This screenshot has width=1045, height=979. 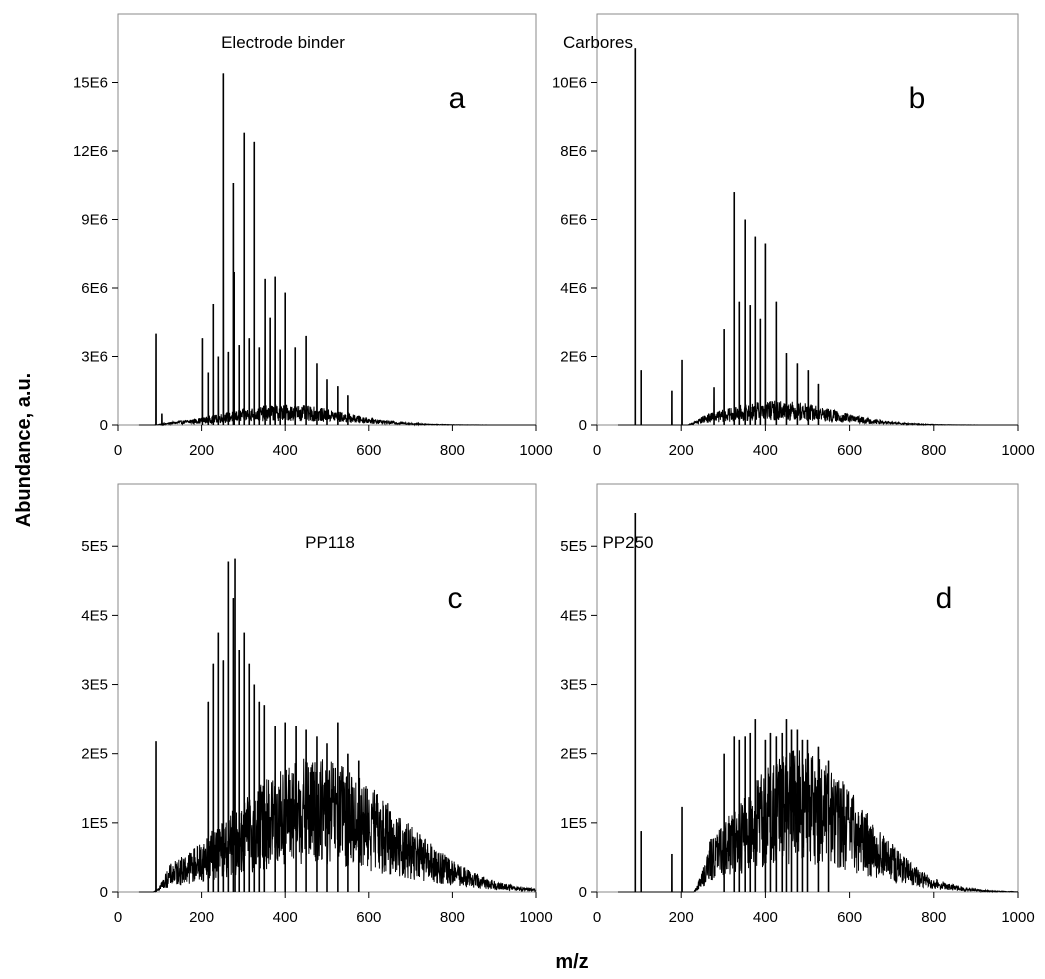 I want to click on y-tick-label: 12E6, so click(x=90, y=151).